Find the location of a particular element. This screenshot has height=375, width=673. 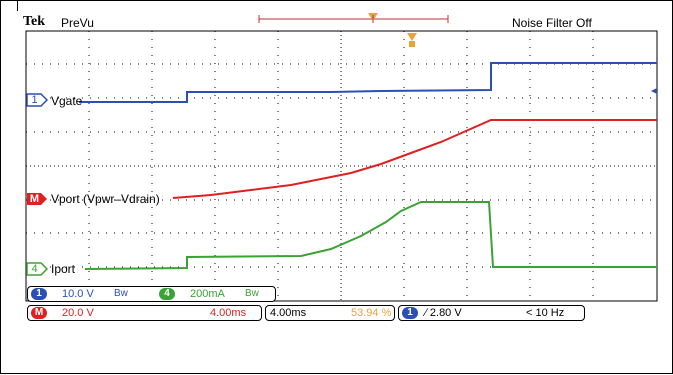

math-status: M 20.0 V 4.00ms is located at coordinates (144, 313).